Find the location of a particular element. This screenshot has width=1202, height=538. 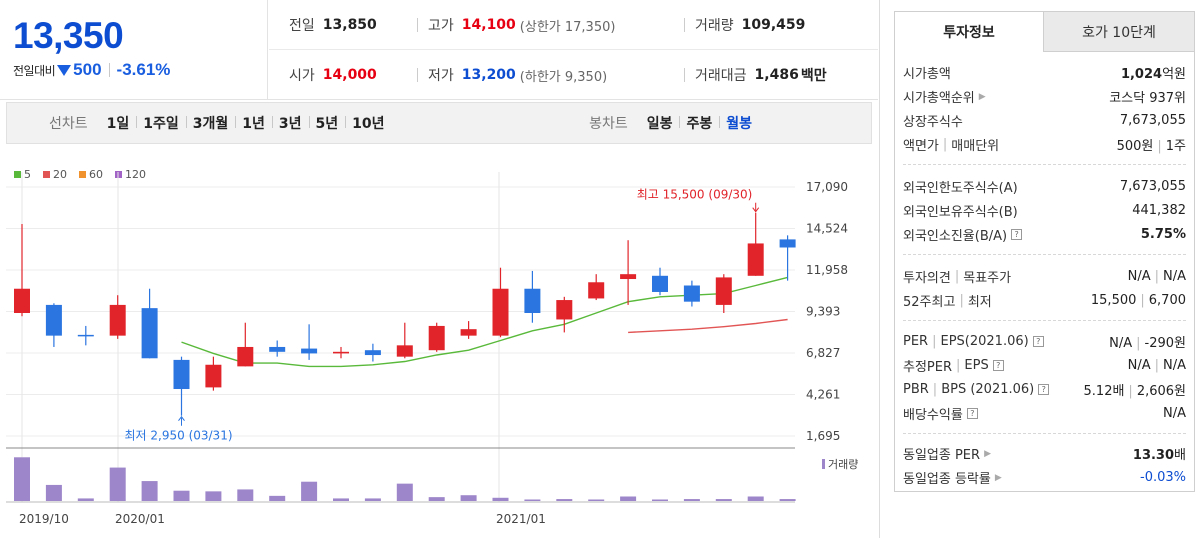

shares-value: 7,673,055 is located at coordinates (1152, 120).